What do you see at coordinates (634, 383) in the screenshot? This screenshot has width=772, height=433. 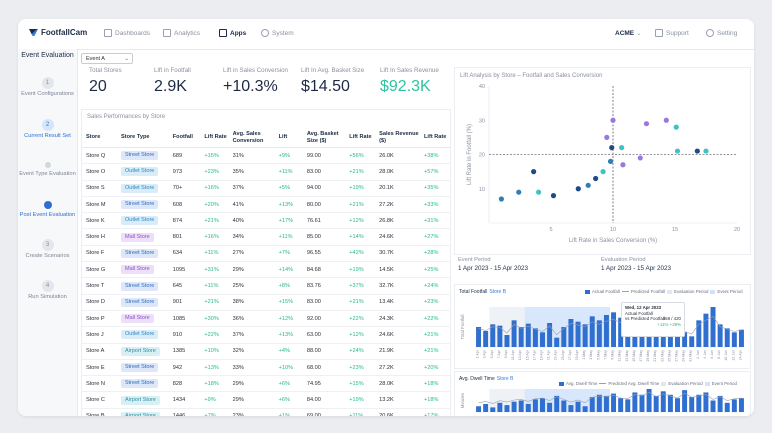 I see `legend-item: Predicted Avg. Dwell Time` at bounding box center [634, 383].